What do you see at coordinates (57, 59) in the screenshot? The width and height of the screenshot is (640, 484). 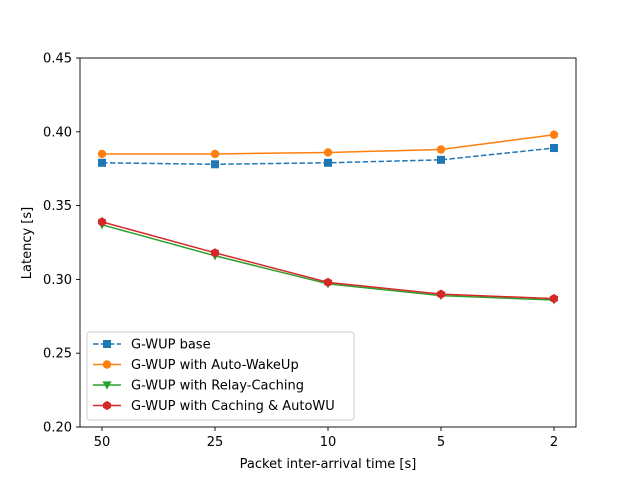 I see `y-tick-label: 0.45` at bounding box center [57, 59].